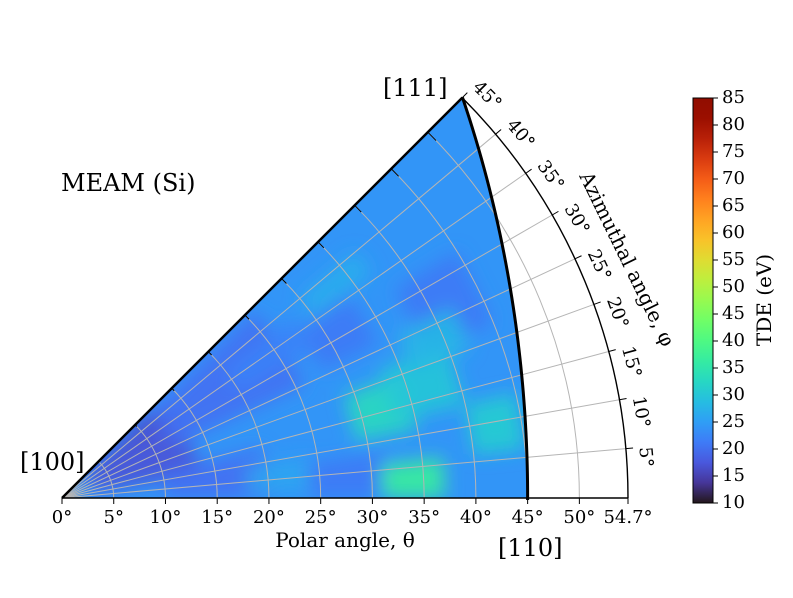 This screenshot has height=598, width=793. What do you see at coordinates (733, 394) in the screenshot?
I see `colorbar-tick-label-4: 30` at bounding box center [733, 394].